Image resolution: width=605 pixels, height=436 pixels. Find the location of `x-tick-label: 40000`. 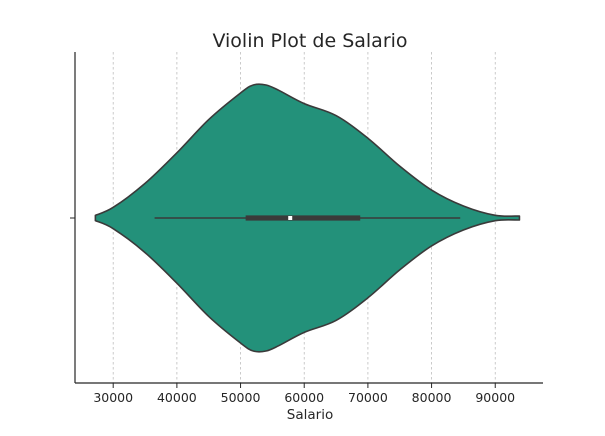

x-tick-label: 40000 is located at coordinates (177, 397).